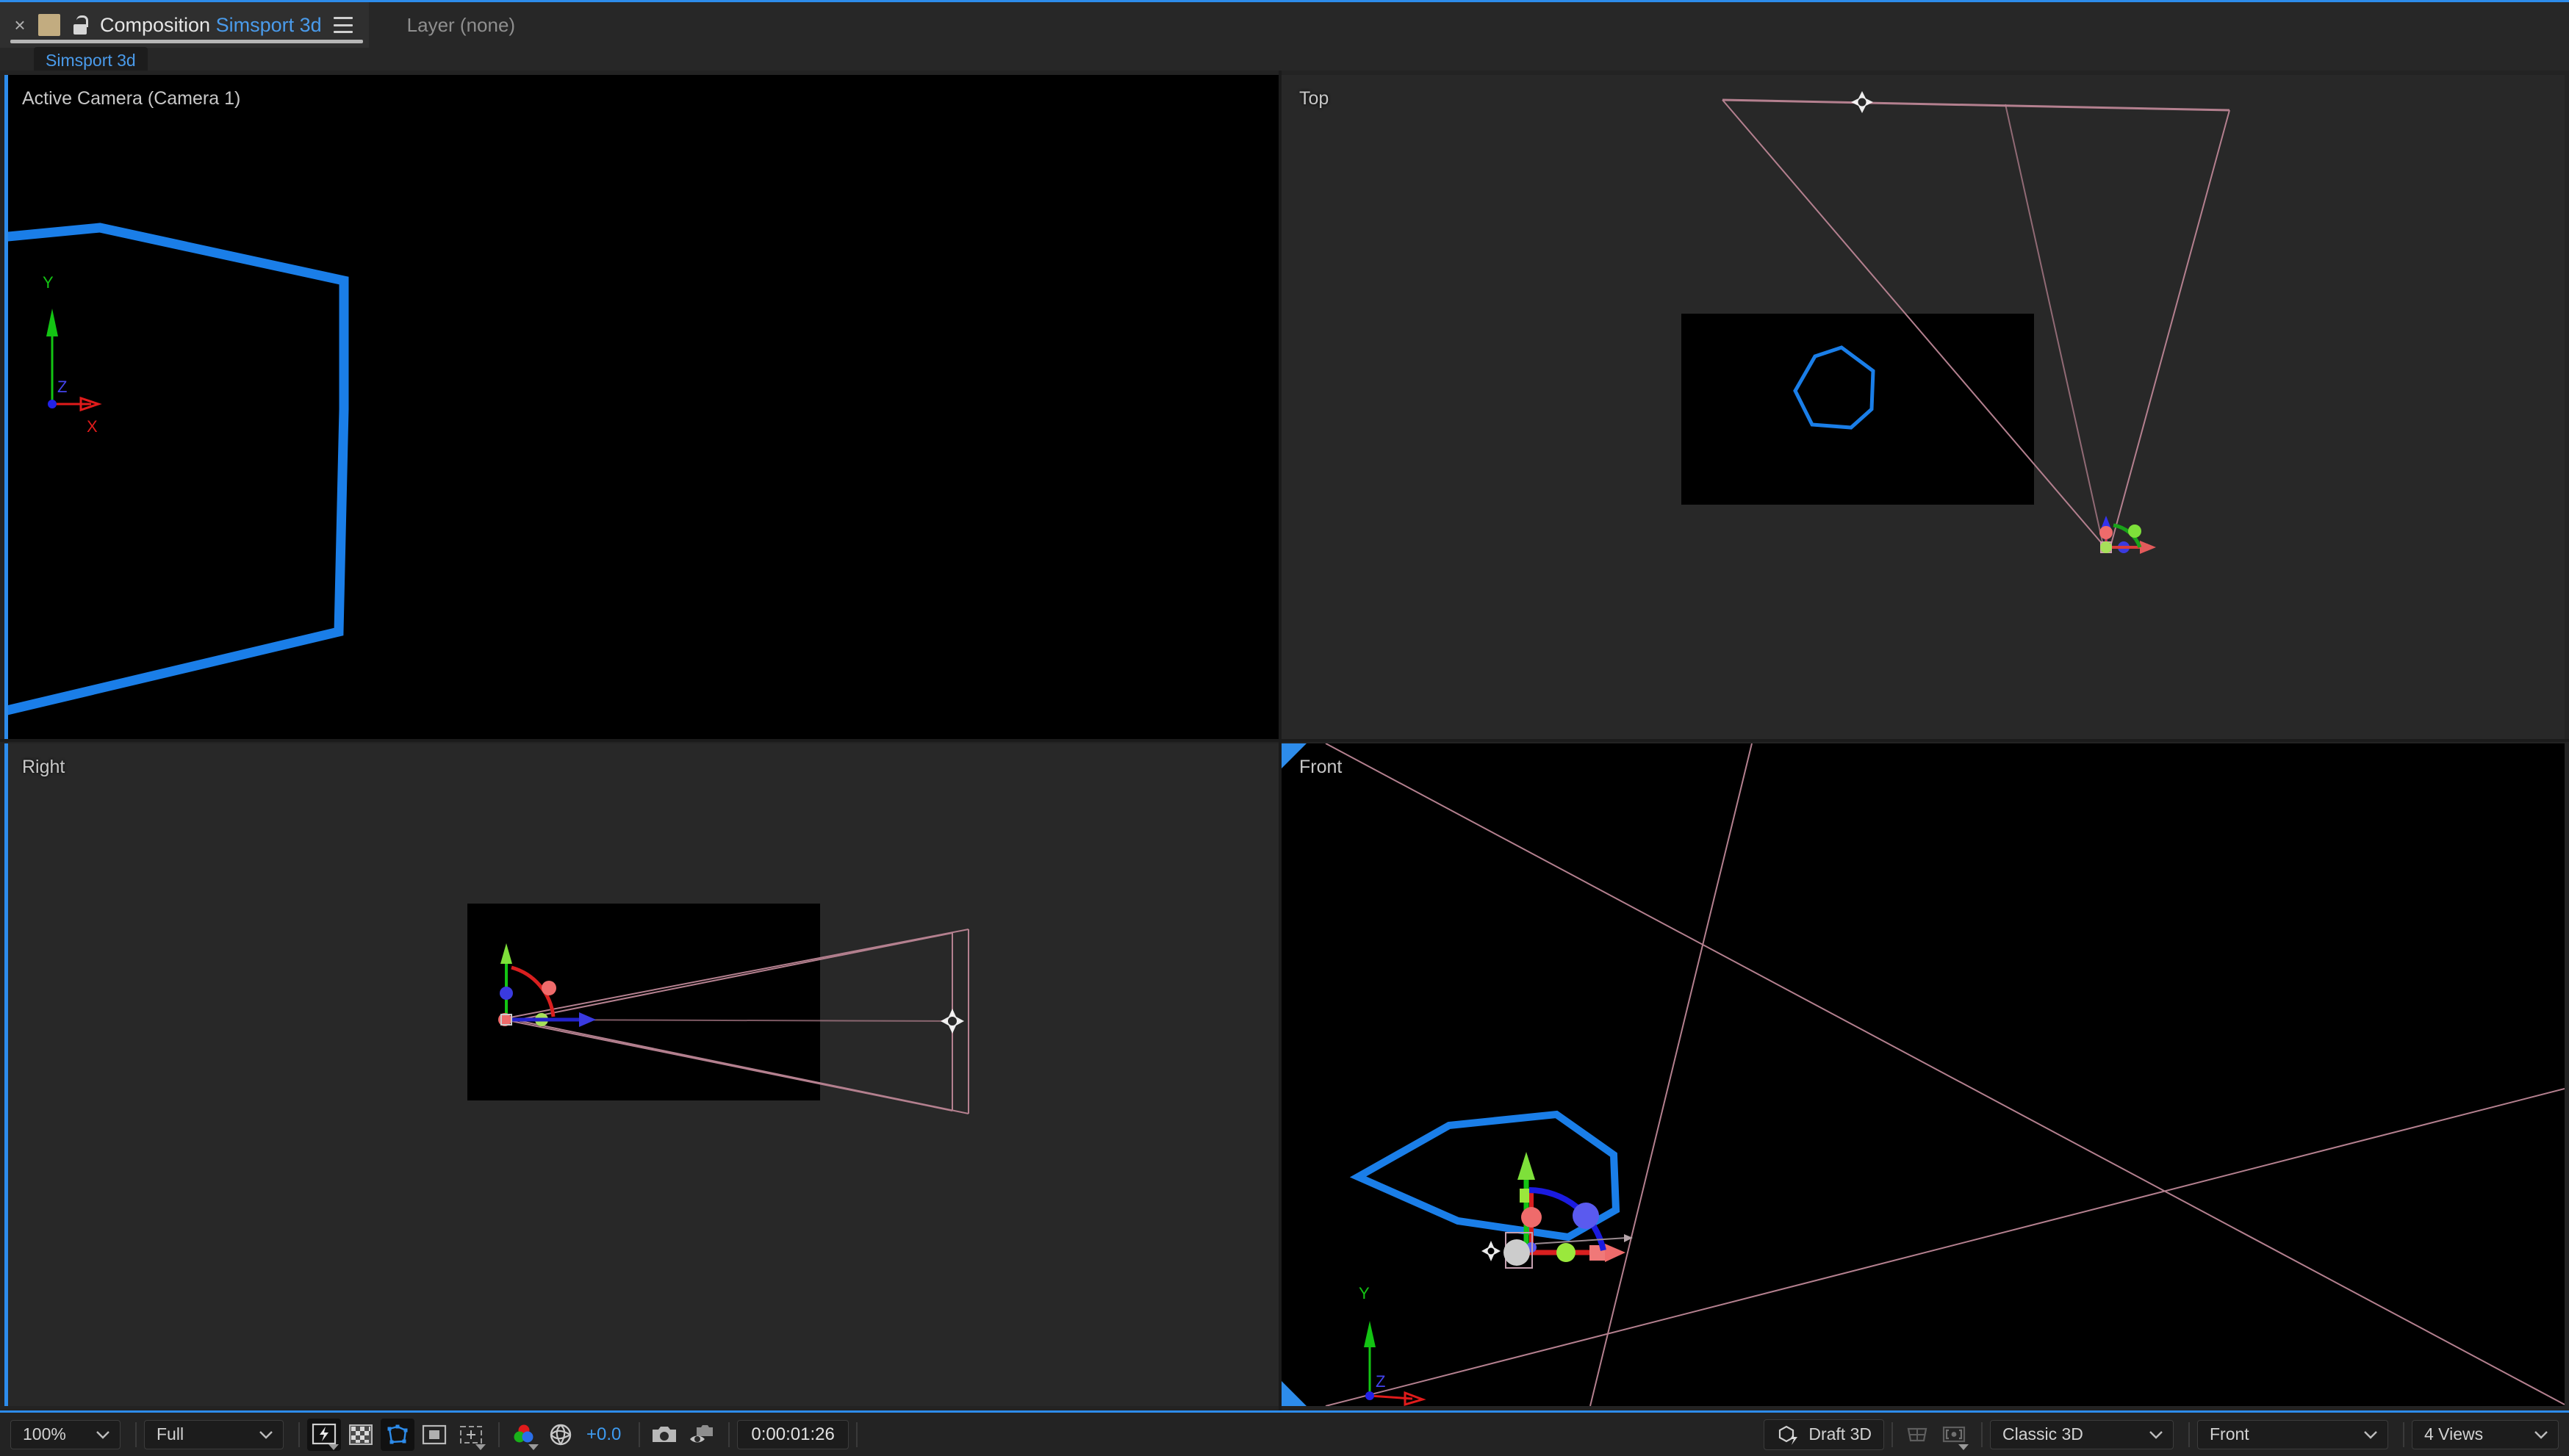 The height and width of the screenshot is (1456, 2569). What do you see at coordinates (2454, 1434) in the screenshot?
I see `views-value: 4 Views` at bounding box center [2454, 1434].